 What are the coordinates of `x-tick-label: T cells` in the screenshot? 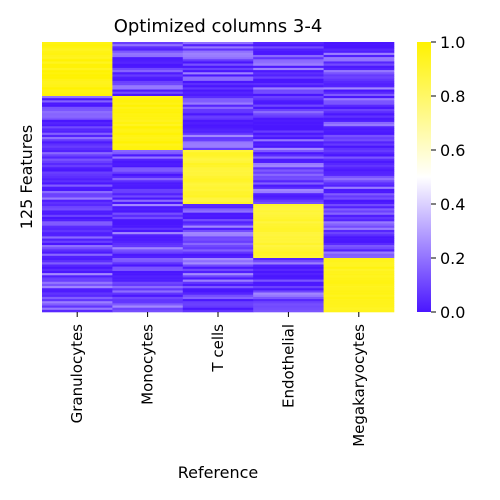 It's located at (218, 348).